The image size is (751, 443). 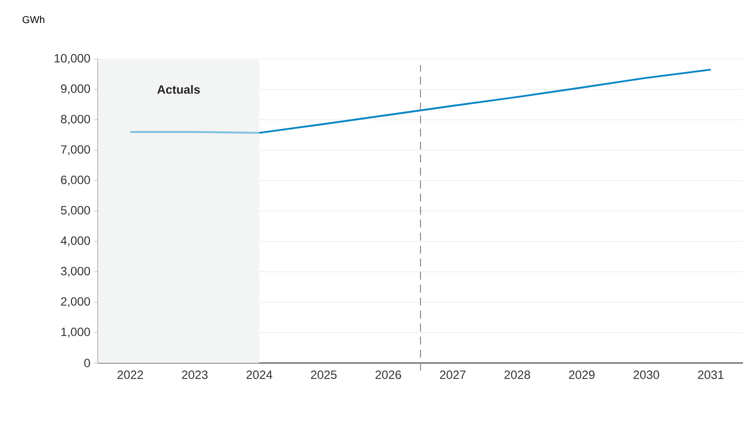 I want to click on x-tick-label: 2022, so click(x=130, y=375).